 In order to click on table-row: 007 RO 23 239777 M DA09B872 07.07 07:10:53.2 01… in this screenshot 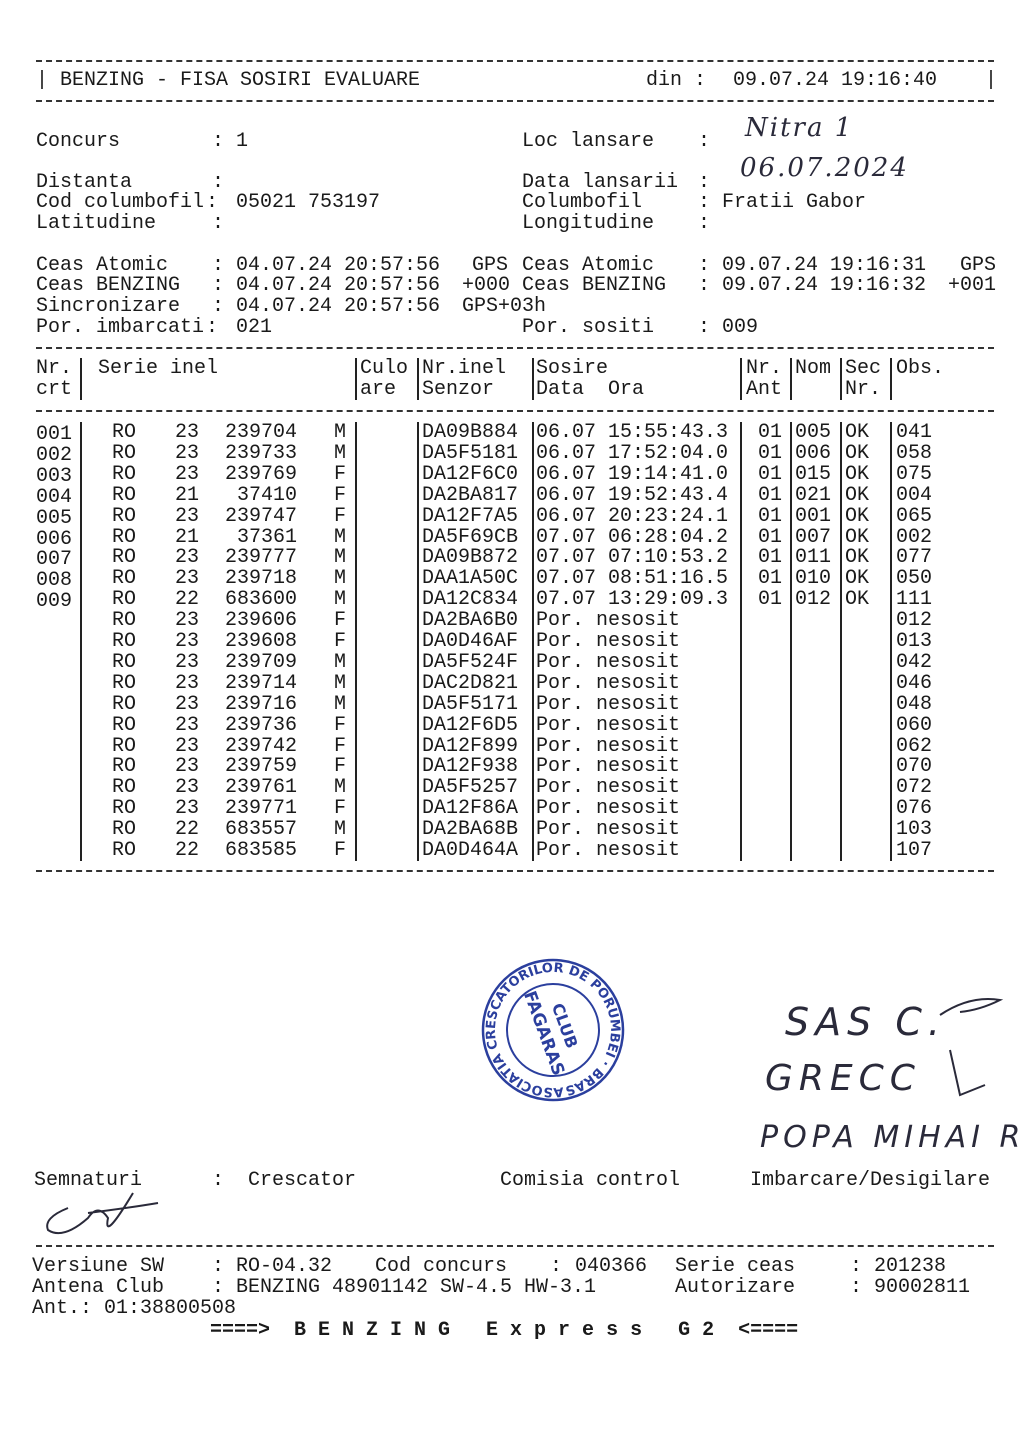, I will do `click(512, 558)`.